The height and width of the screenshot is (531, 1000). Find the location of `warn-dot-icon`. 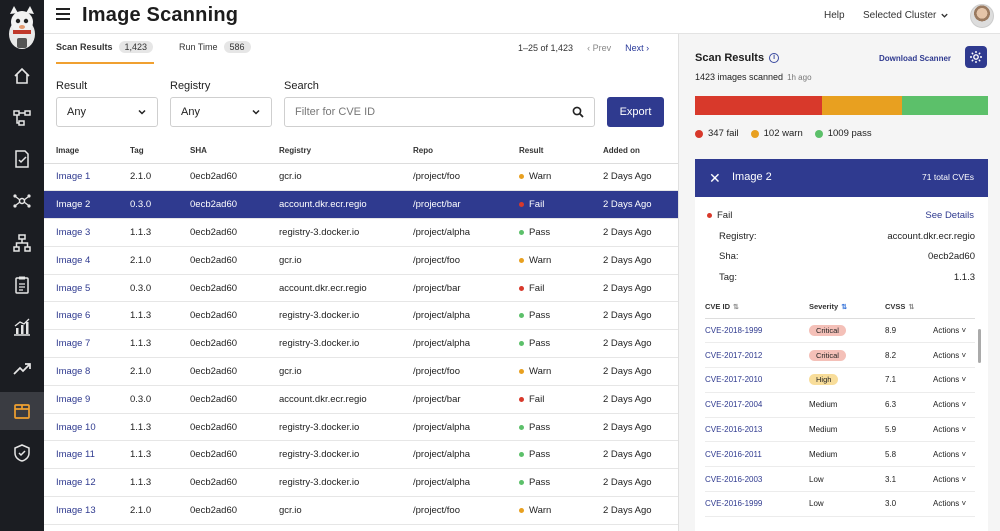

warn-dot-icon is located at coordinates (521, 177).